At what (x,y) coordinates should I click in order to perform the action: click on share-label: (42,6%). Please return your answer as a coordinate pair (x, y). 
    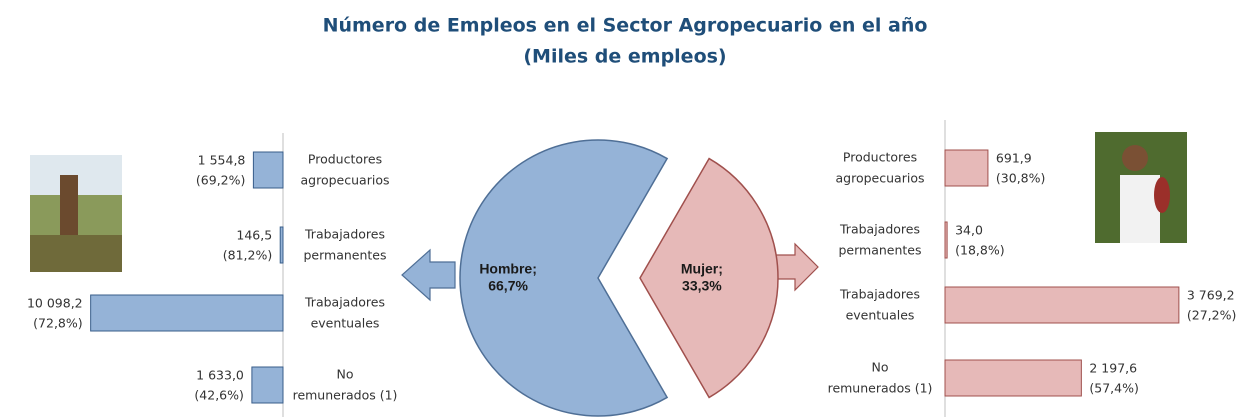
    Looking at the image, I should click on (218, 395).